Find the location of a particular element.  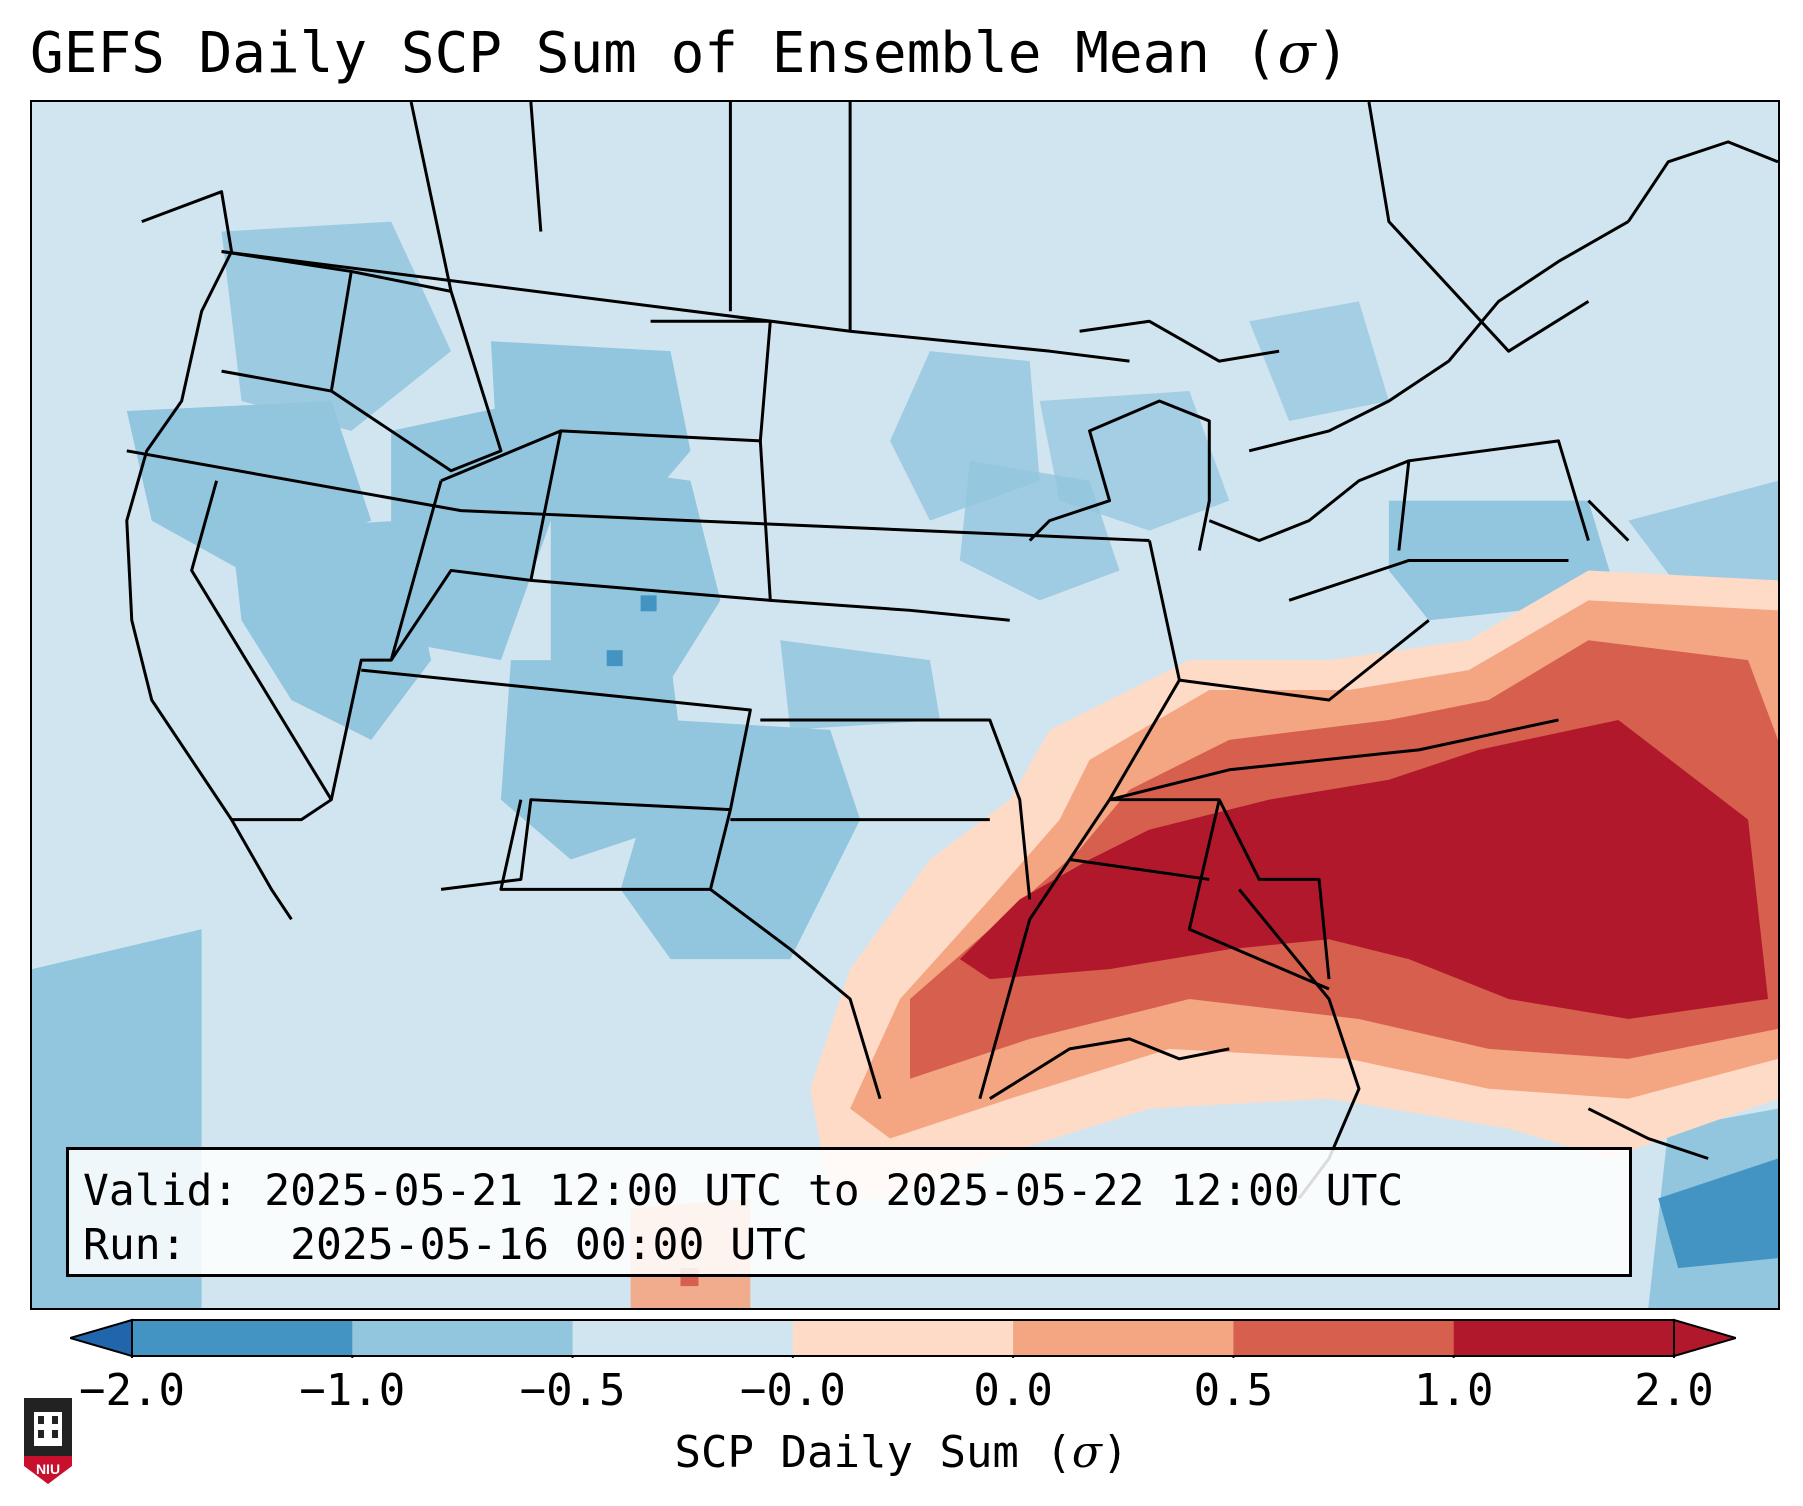

valid-label: Valid: is located at coordinates (161, 1191).